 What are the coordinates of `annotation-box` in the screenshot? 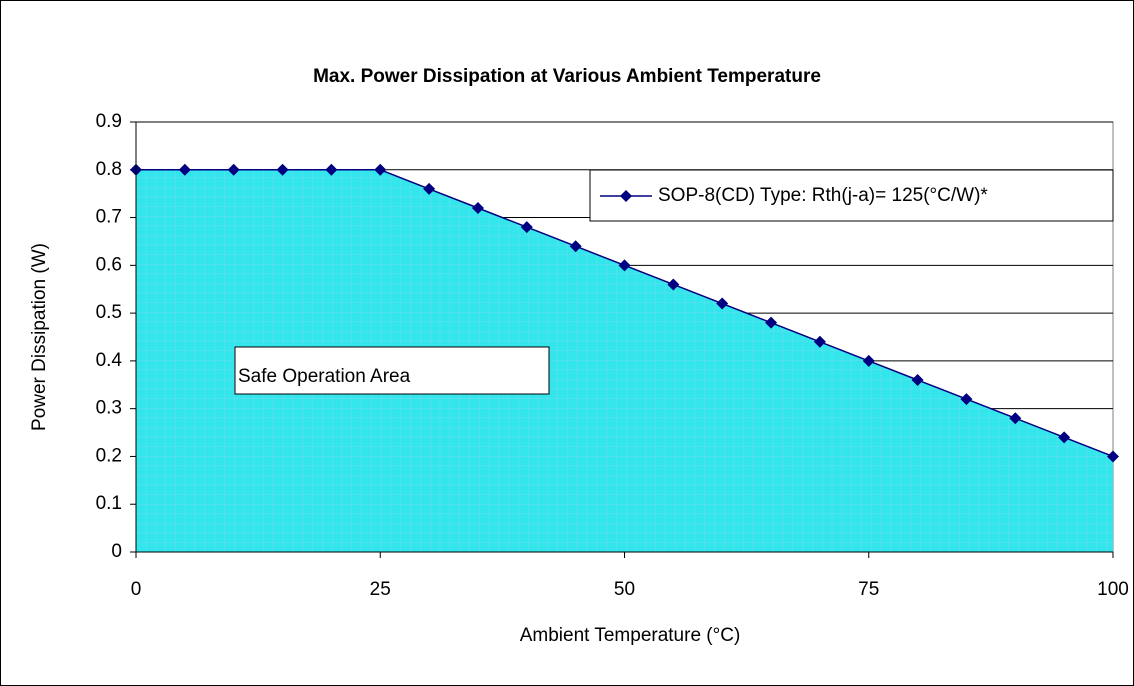 It's located at (392, 370).